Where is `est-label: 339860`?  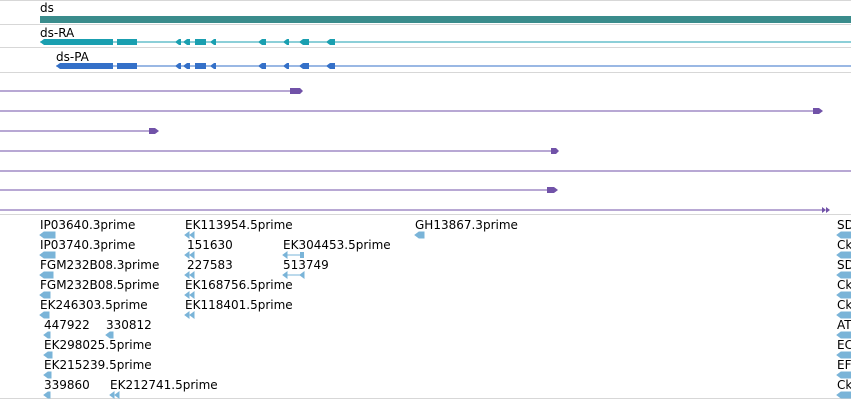 est-label: 339860 is located at coordinates (67, 385).